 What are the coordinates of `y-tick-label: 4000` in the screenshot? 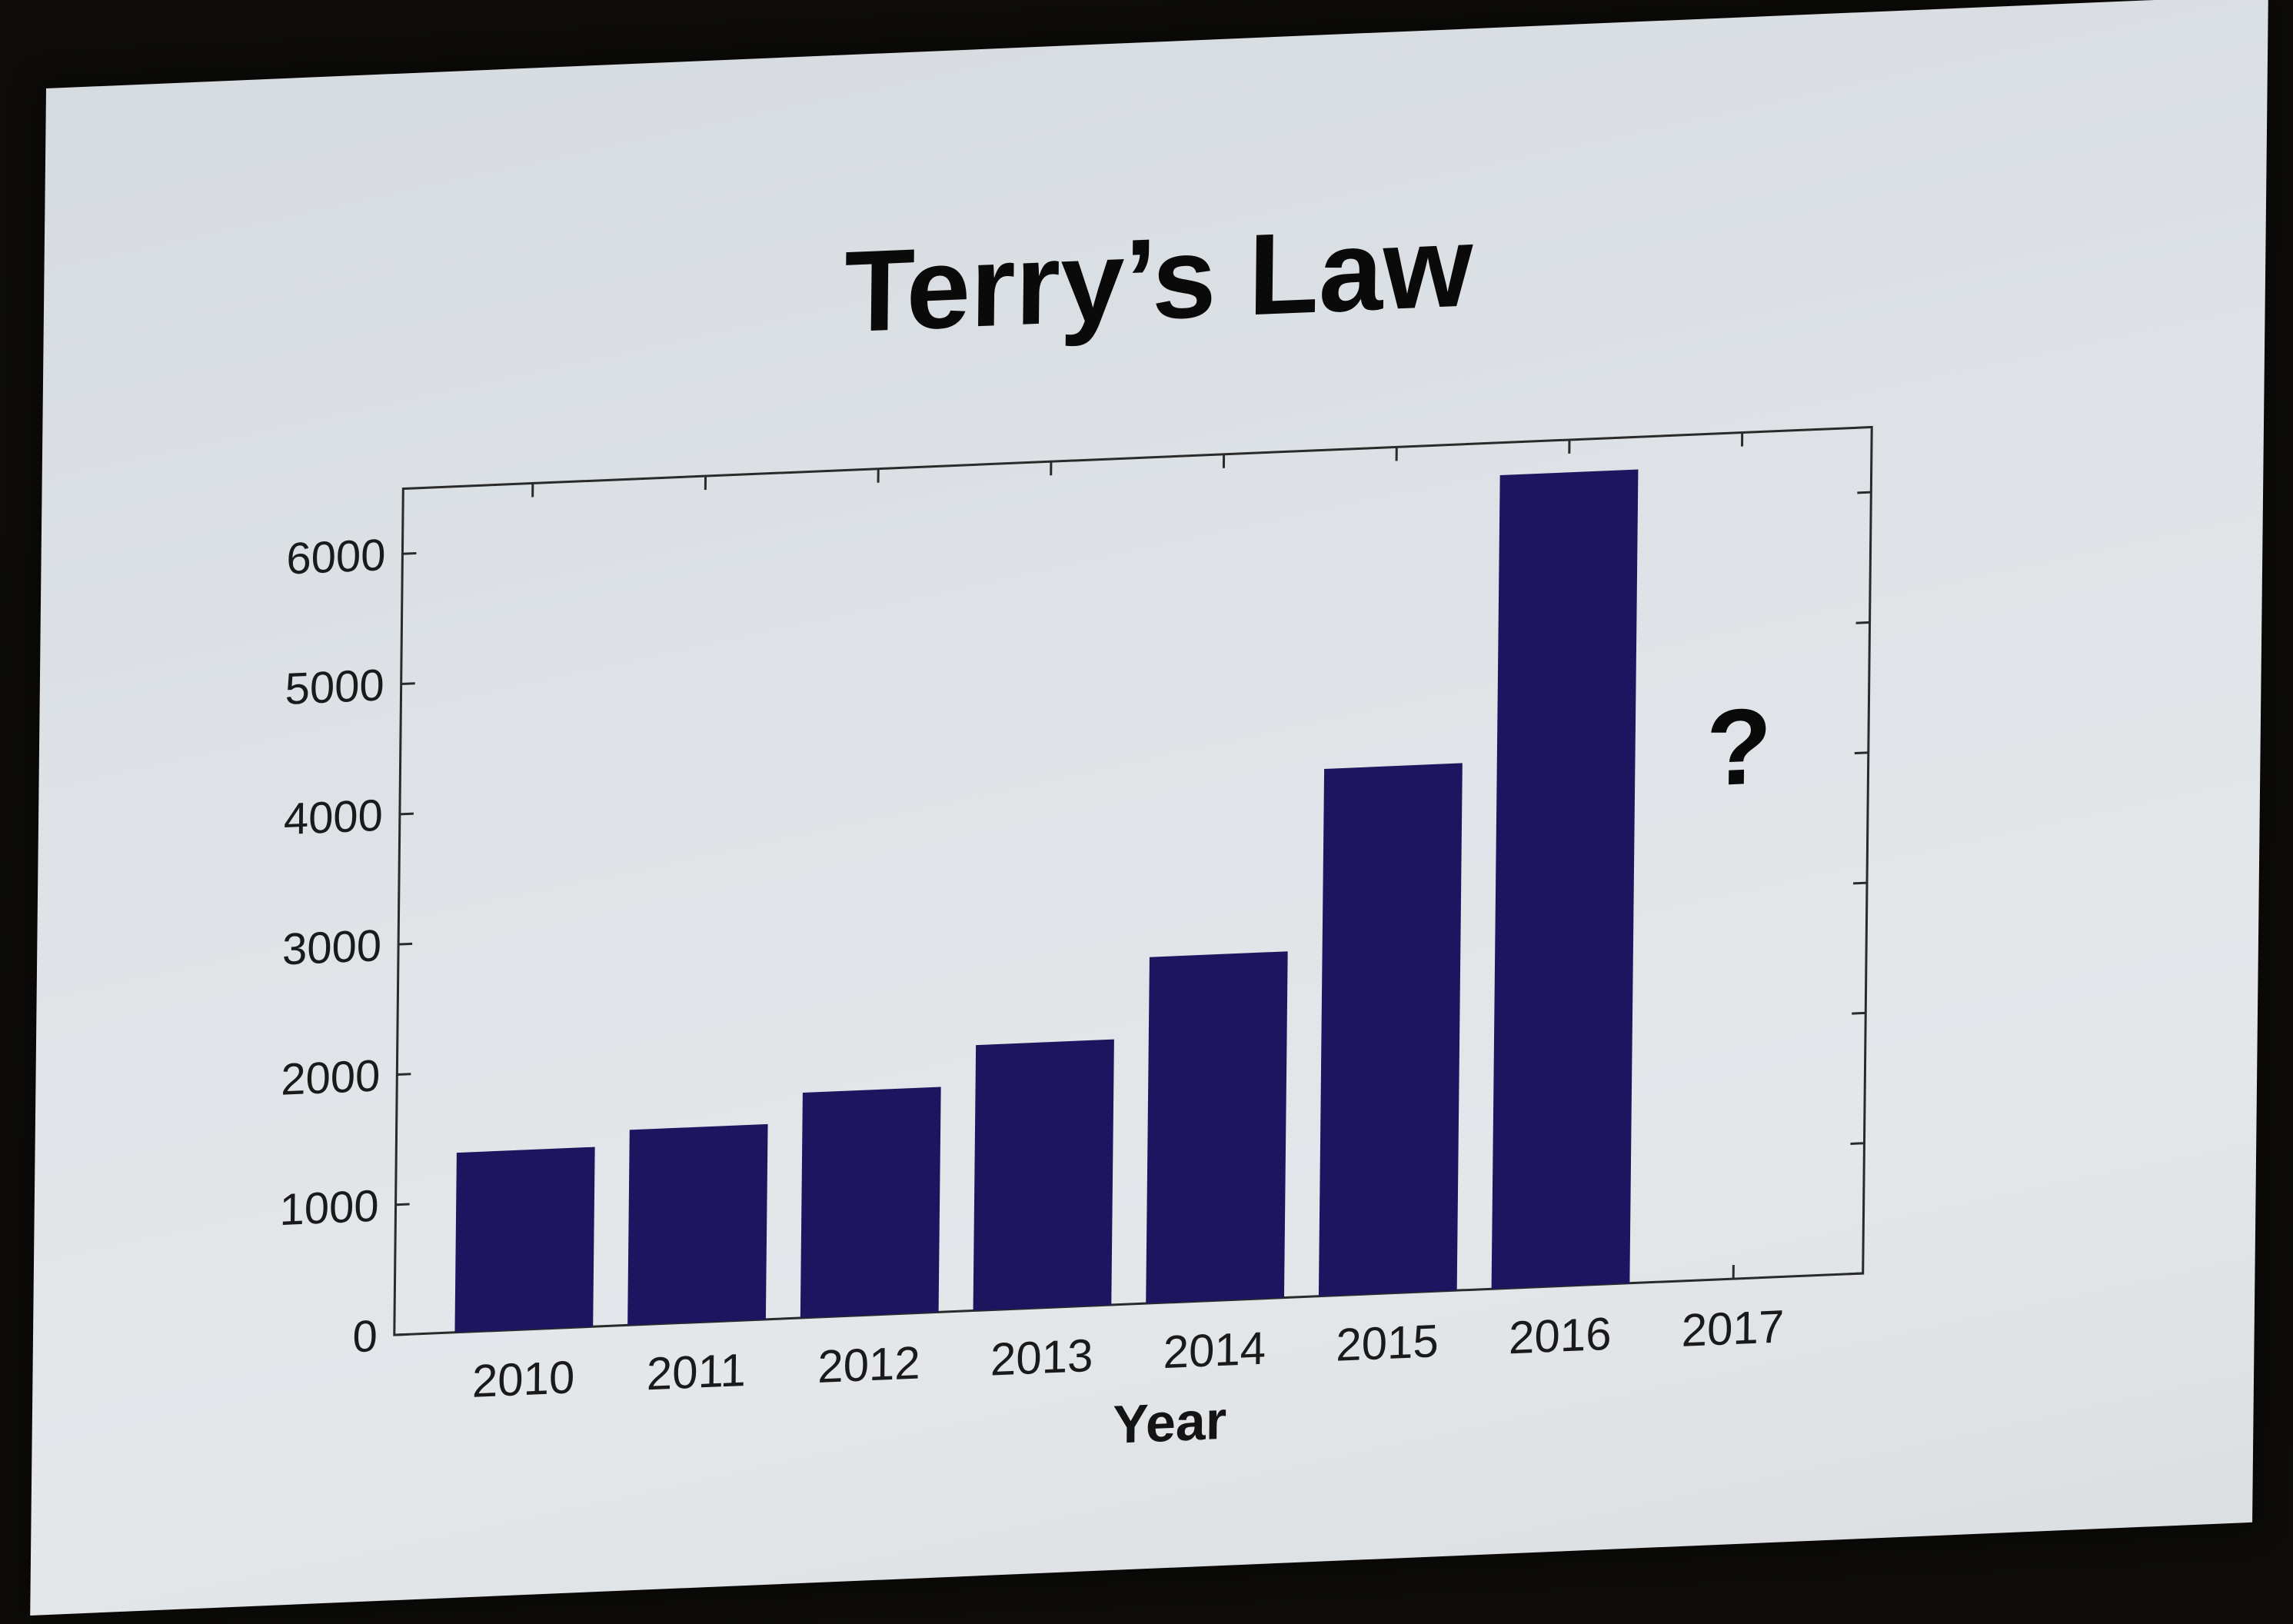 It's located at (334, 817).